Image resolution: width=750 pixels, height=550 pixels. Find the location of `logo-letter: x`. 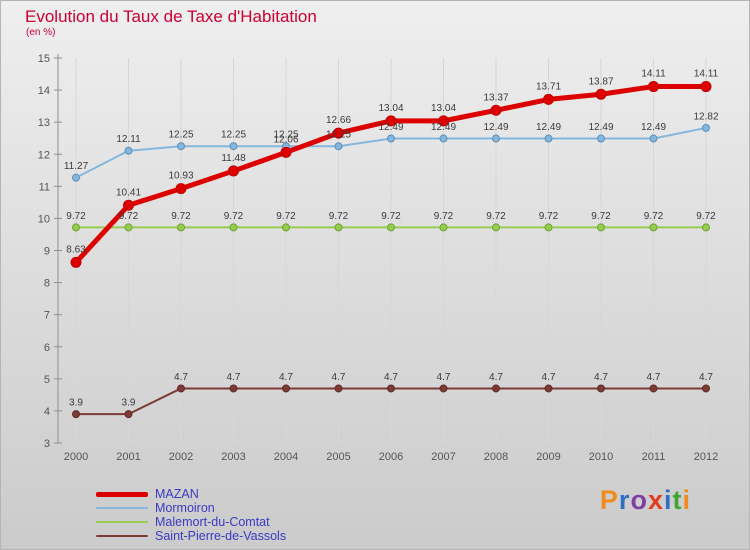

logo-letter: x is located at coordinates (655, 500).